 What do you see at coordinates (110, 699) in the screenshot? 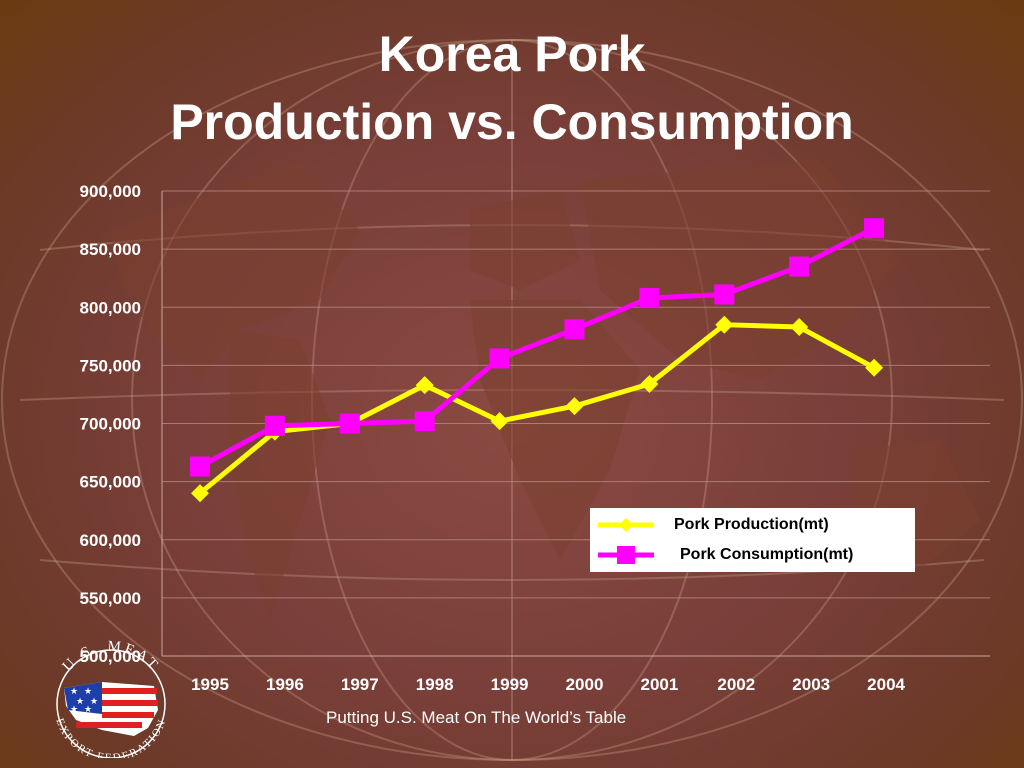
I see `usmef-logo: U.S. MEAT EXPORT FEDERATION ★ ★ ★ ★ ★ ★` at bounding box center [110, 699].